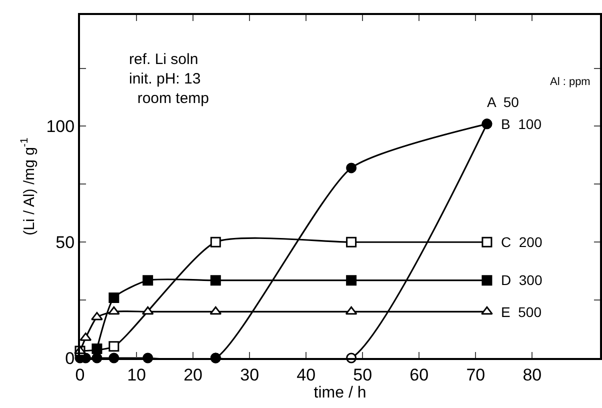  What do you see at coordinates (306, 374) in the screenshot?
I see `x-tick-label: 40` at bounding box center [306, 374].